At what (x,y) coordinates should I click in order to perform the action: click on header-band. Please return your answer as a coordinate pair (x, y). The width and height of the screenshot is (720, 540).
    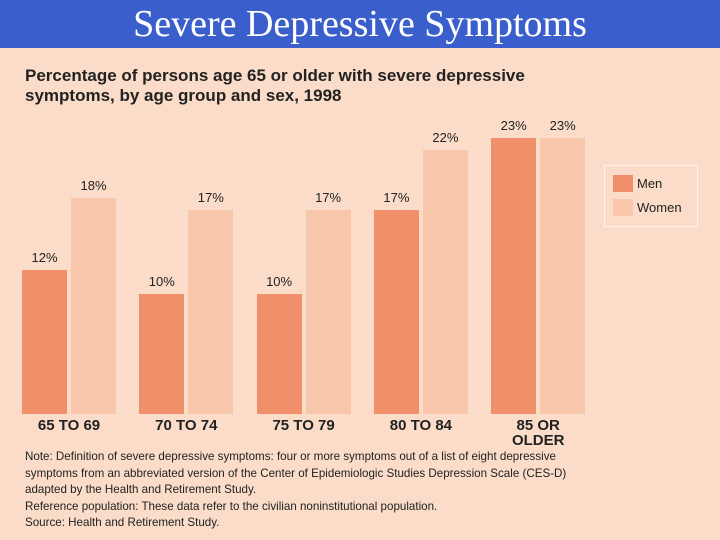
    Looking at the image, I should click on (360, 24).